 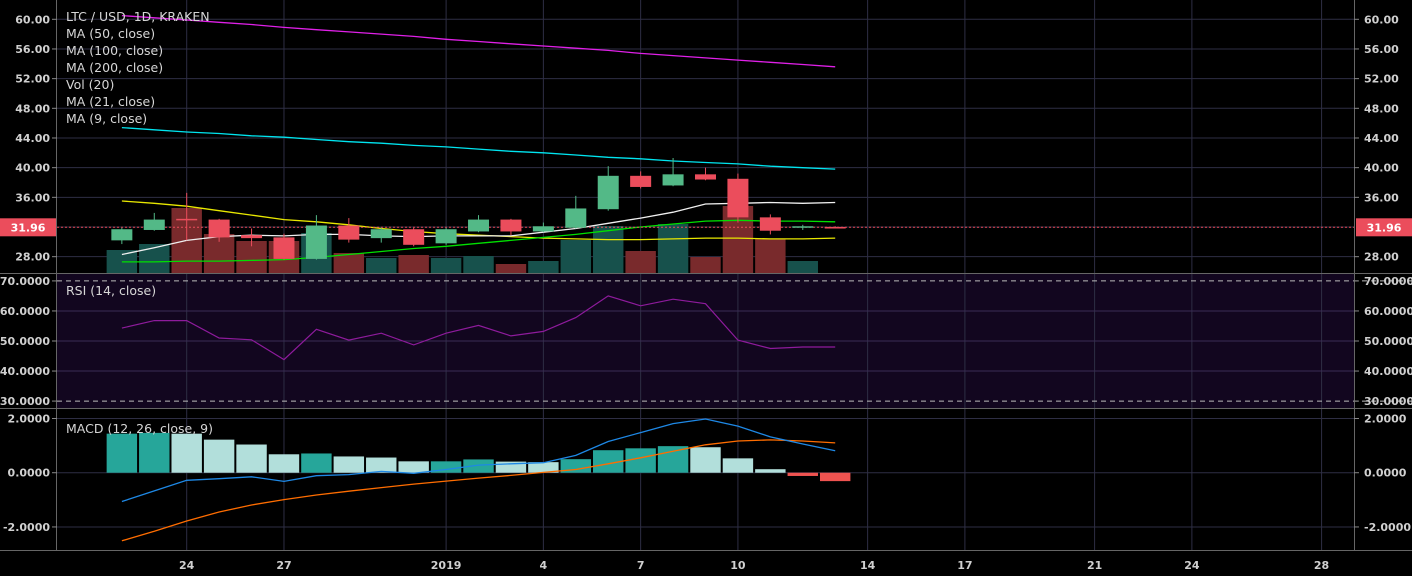 What do you see at coordinates (32, 138) in the screenshot?
I see `left-y-tick-label: 44.00` at bounding box center [32, 138].